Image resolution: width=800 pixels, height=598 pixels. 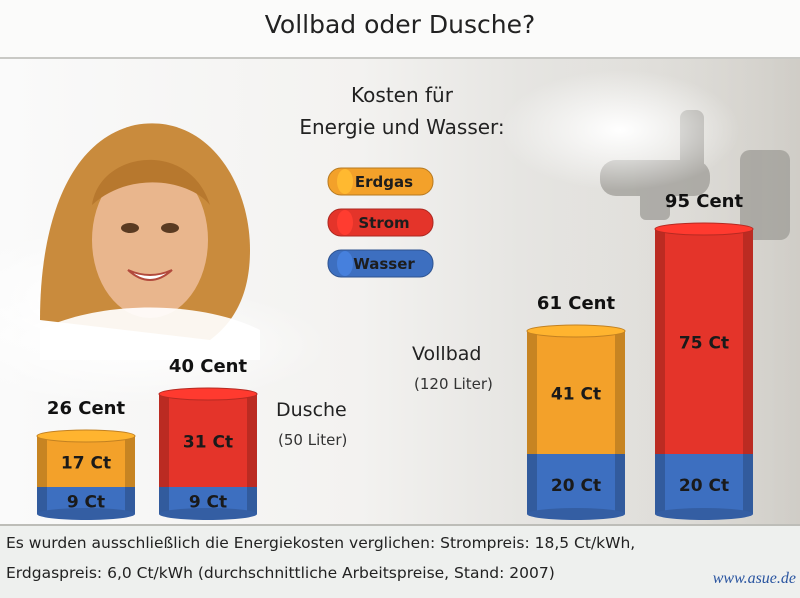 What do you see at coordinates (384, 182) in the screenshot?
I see `legend-label-erdgas: Erdgas` at bounding box center [384, 182].